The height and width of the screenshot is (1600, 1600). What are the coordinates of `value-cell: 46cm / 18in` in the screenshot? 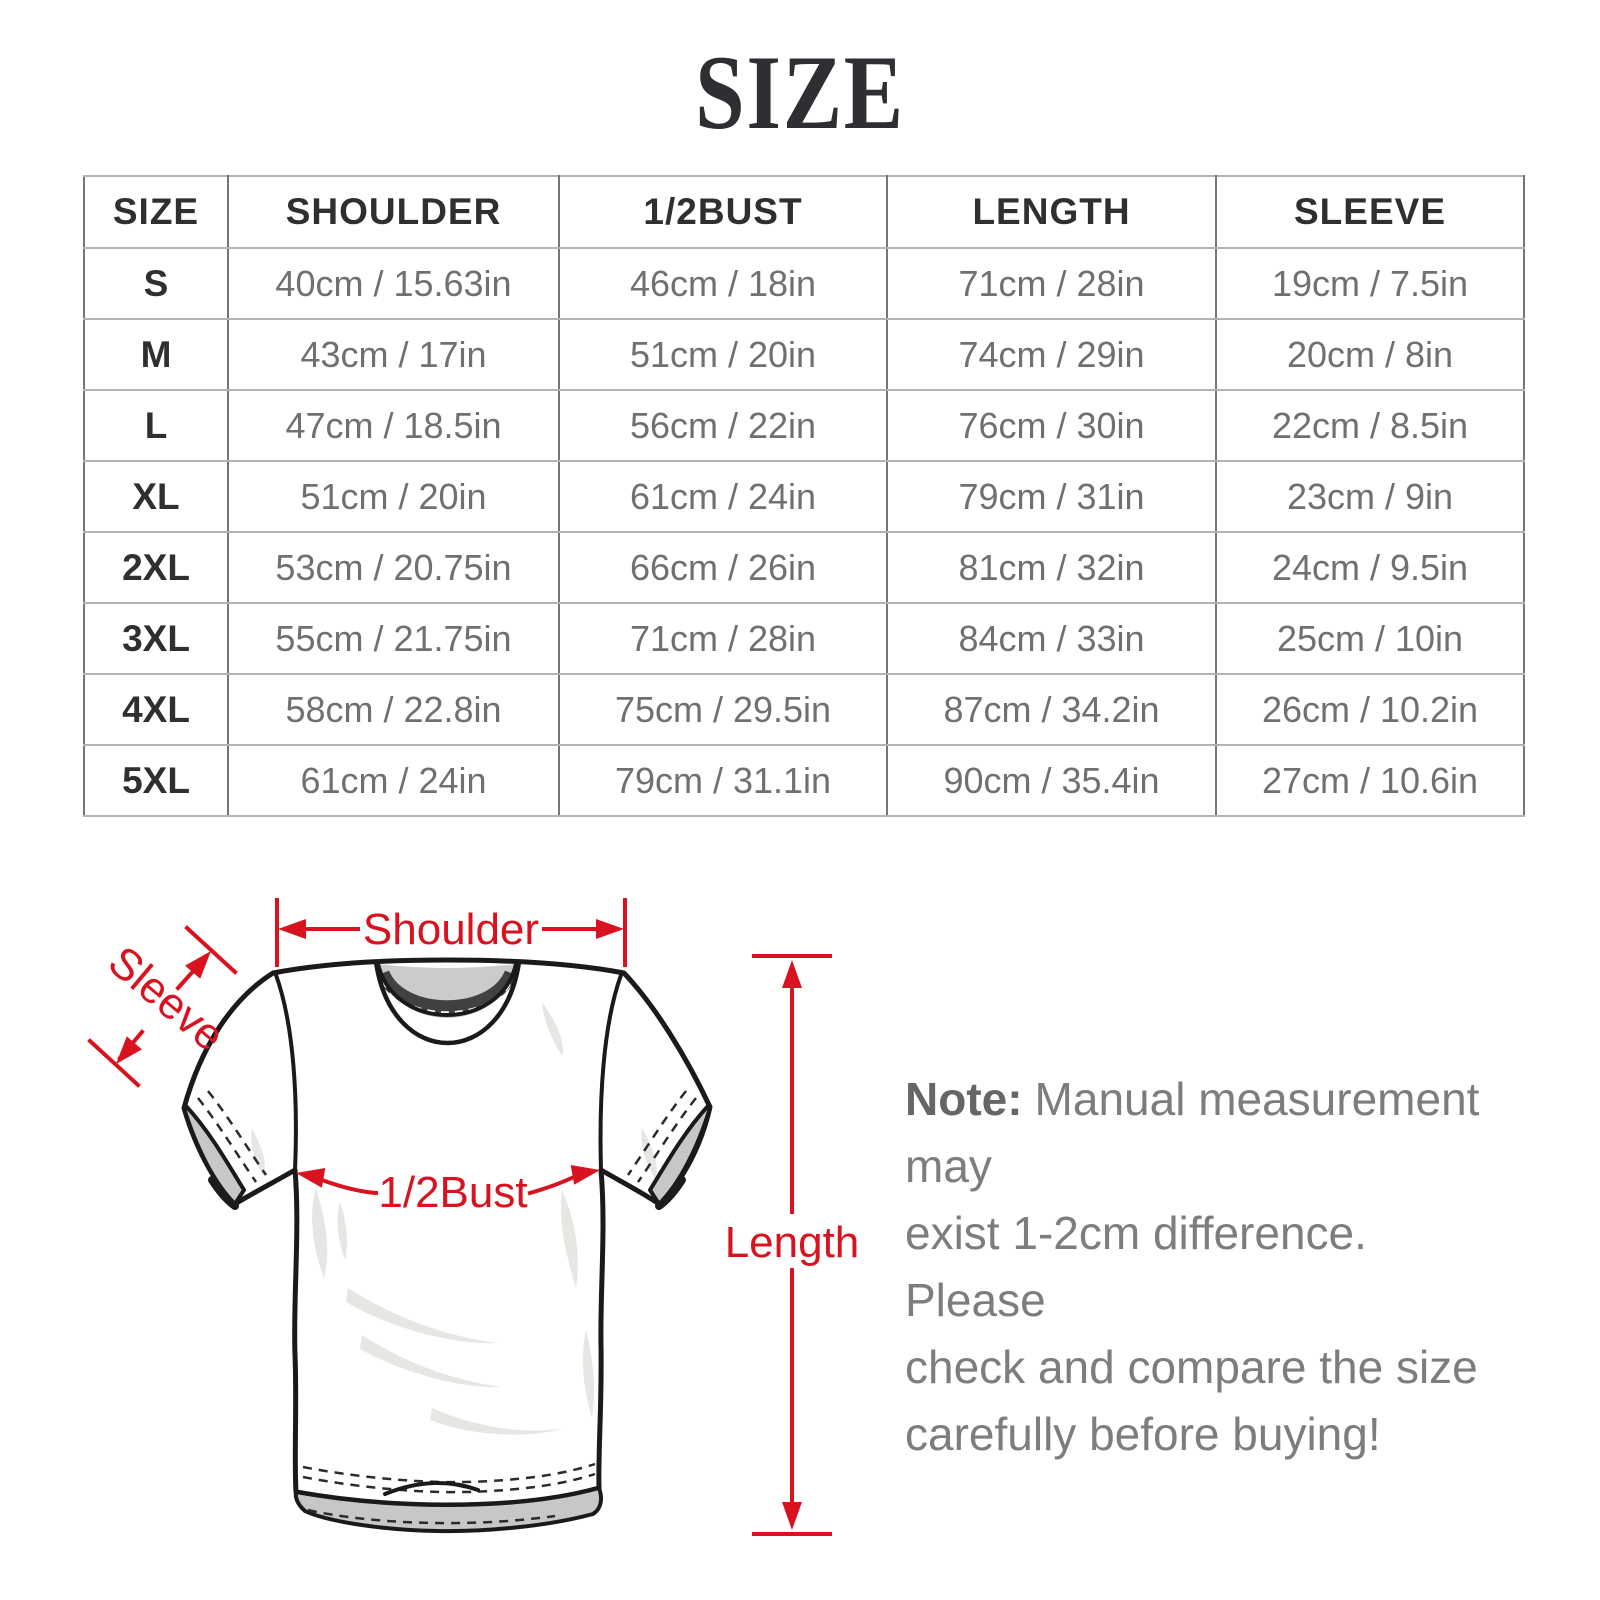 It's located at (723, 283).